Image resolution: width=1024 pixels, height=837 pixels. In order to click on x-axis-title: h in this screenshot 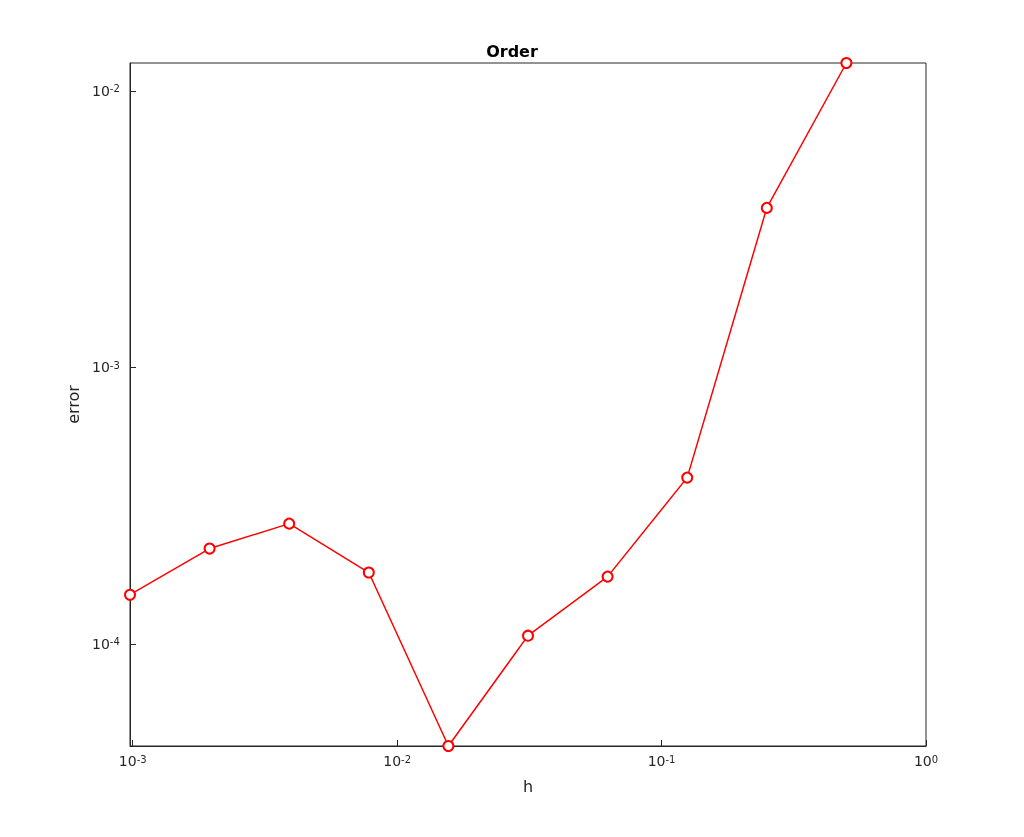, I will do `click(528, 786)`.